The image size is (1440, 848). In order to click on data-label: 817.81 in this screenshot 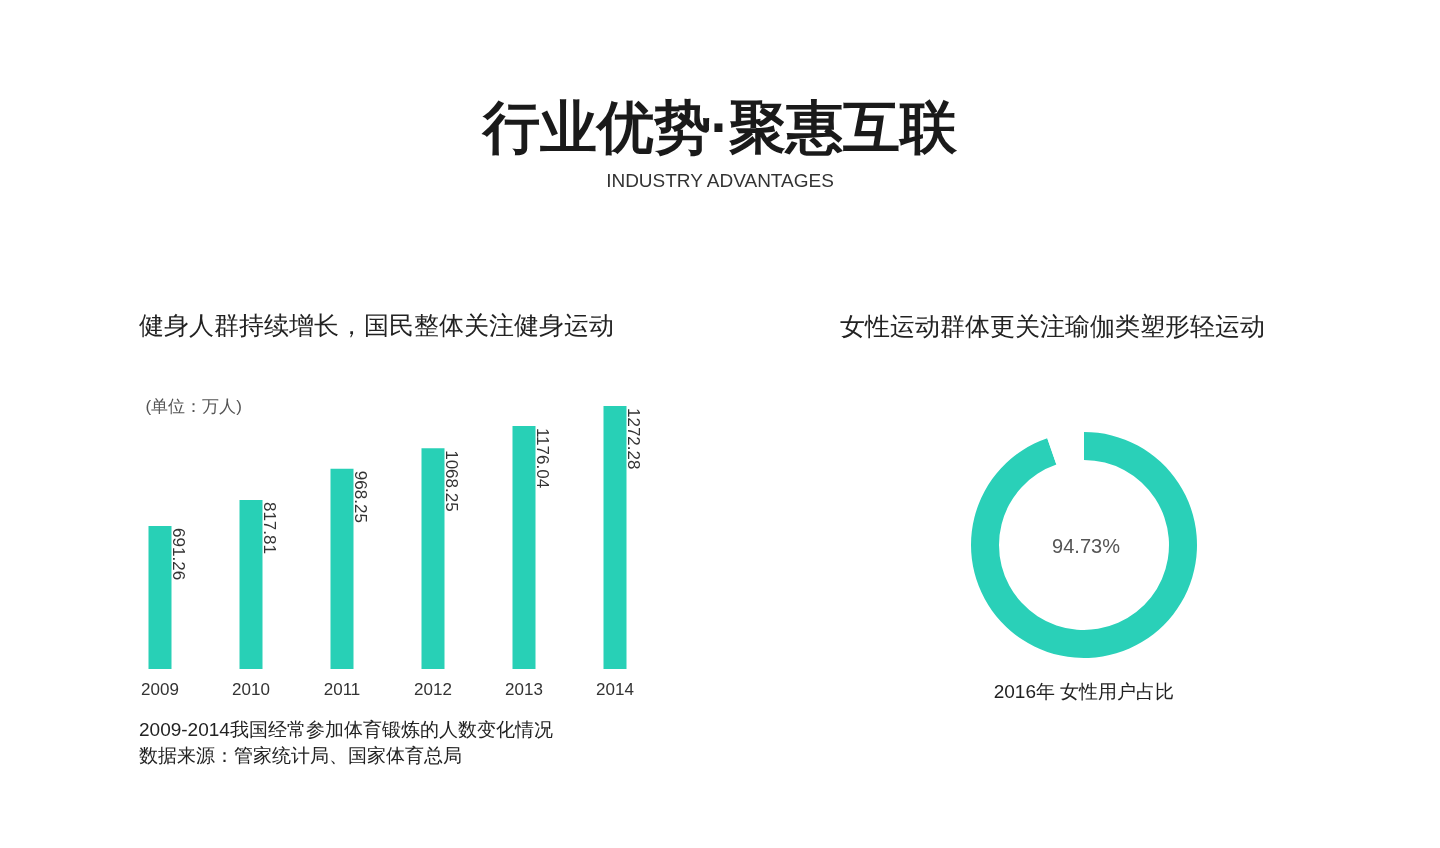, I will do `click(269, 527)`.